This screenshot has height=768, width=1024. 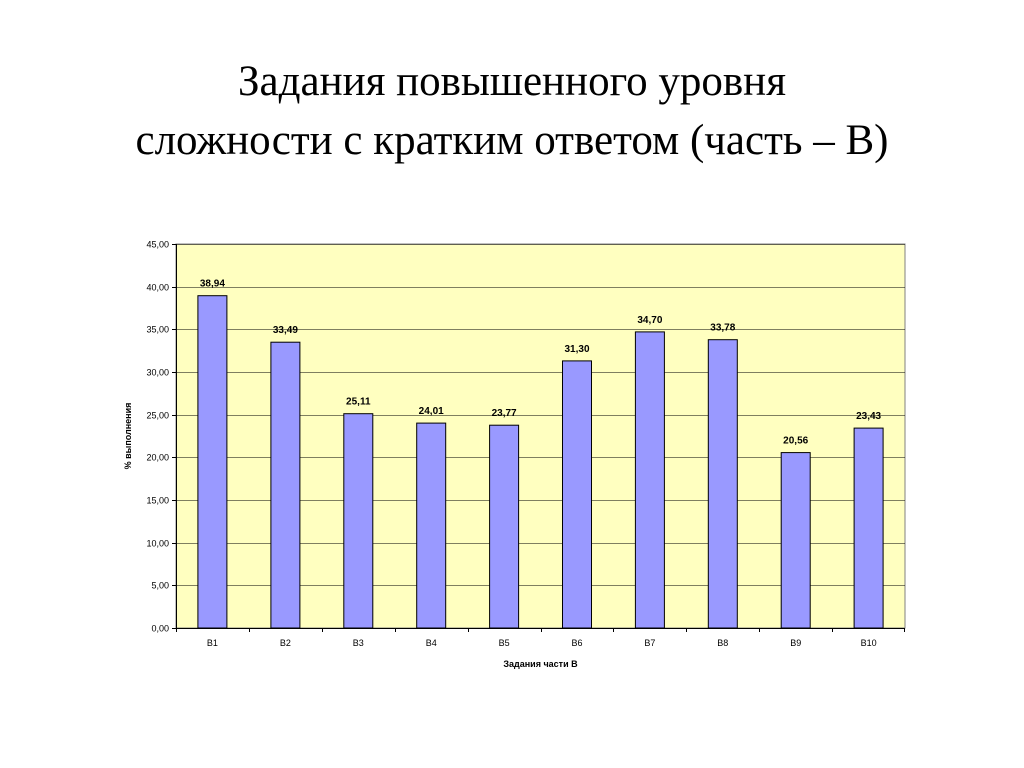 What do you see at coordinates (504, 643) in the screenshot?
I see `x-tick-label: В5` at bounding box center [504, 643].